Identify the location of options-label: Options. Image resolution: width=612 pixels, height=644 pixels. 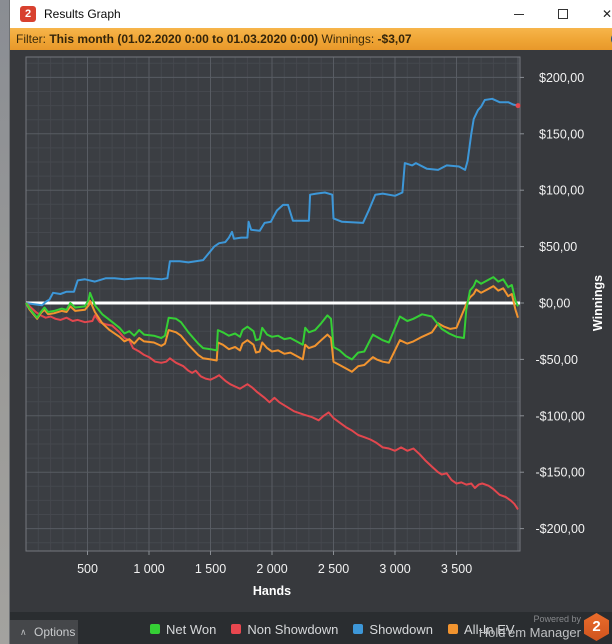
(55, 632).